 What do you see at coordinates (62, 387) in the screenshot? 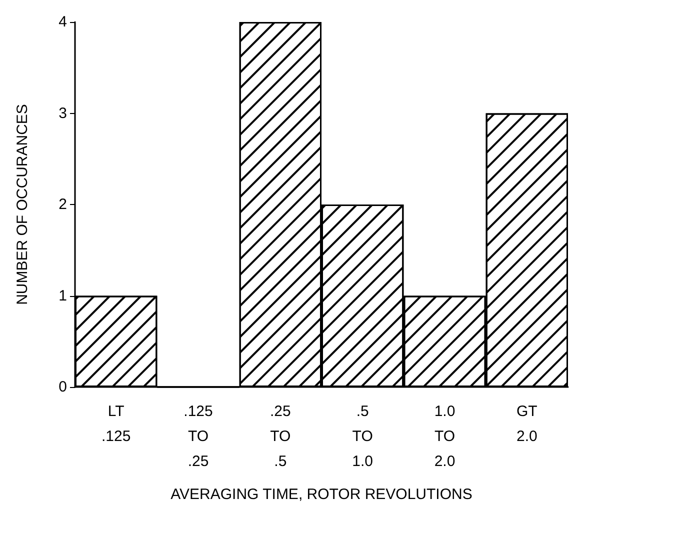
I see `y-tick-label: 0` at bounding box center [62, 387].